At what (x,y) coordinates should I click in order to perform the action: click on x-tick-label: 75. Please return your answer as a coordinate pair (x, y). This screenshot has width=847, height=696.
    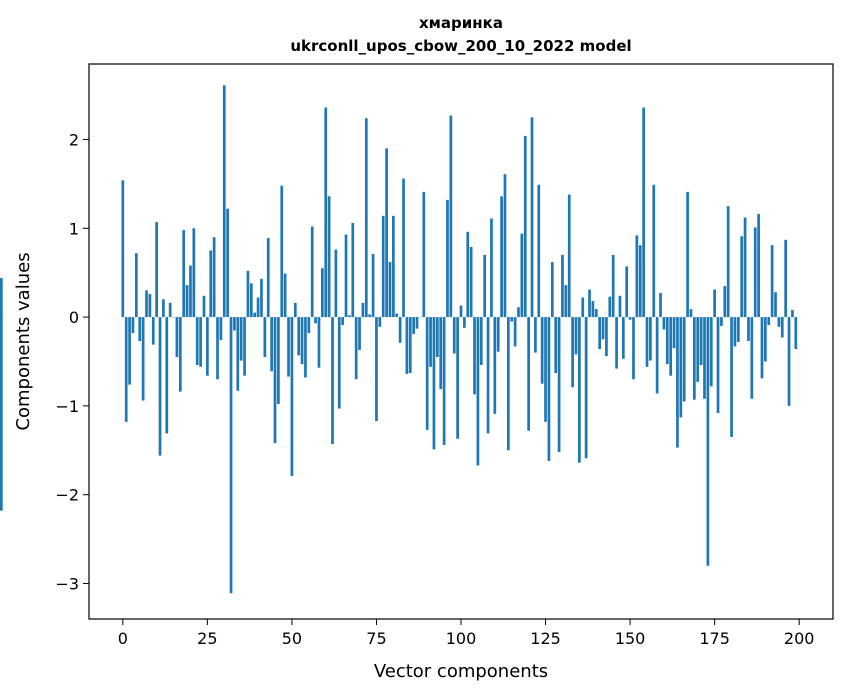
    Looking at the image, I should click on (376, 638).